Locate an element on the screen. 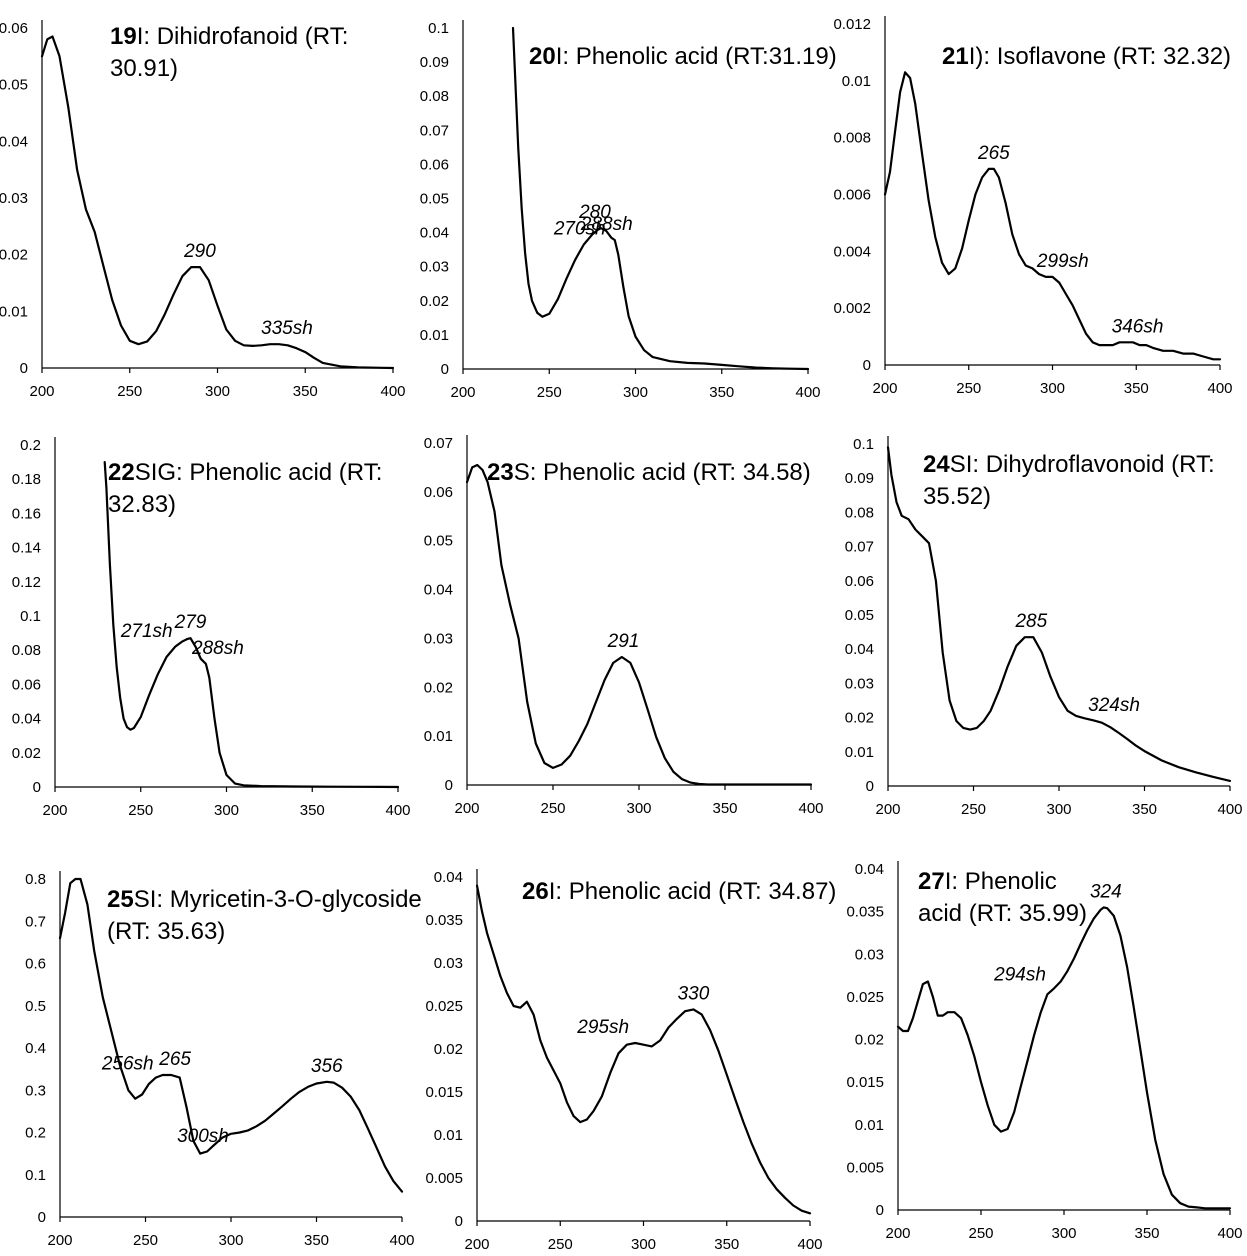  chart-title-text: I): Isoflavone (RT: 32.32) is located at coordinates (1100, 56).